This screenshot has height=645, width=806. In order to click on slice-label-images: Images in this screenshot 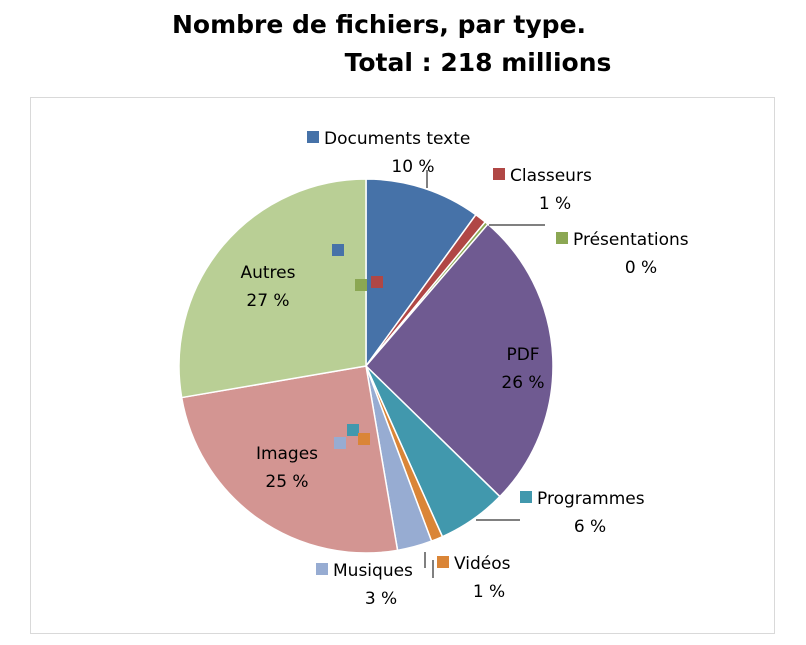, I will do `click(287, 454)`.